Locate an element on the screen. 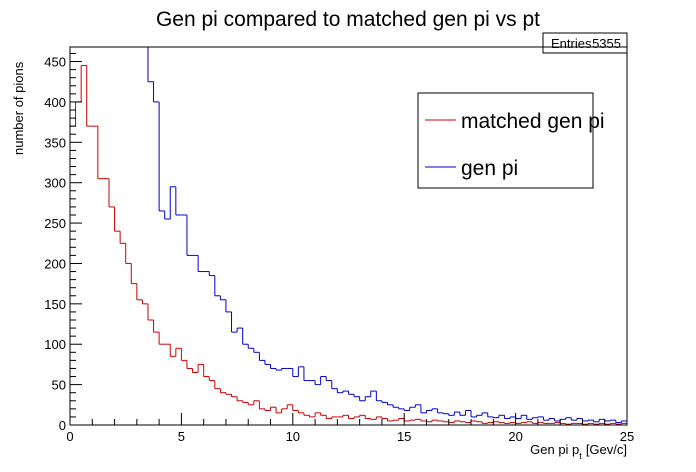  legend: matched gen pi gen pi is located at coordinates (511, 140).